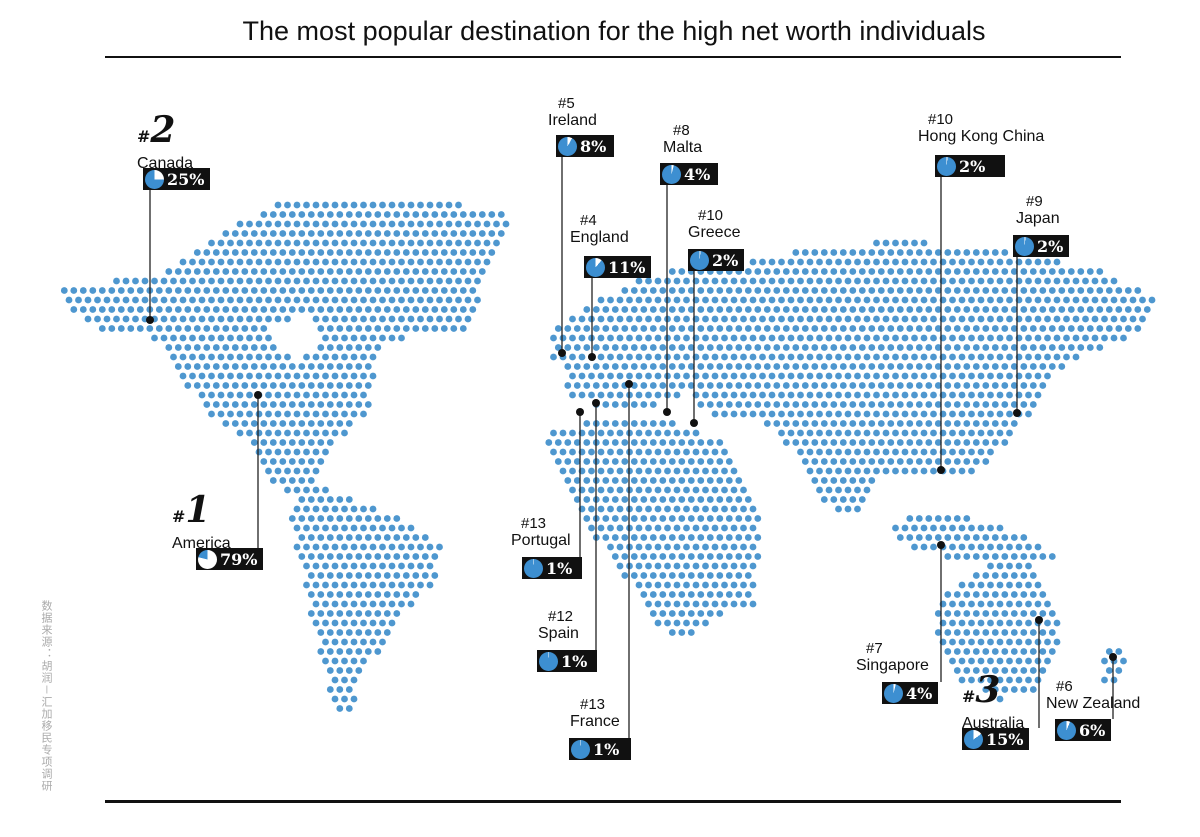 This screenshot has width=1200, height=837. Describe the element at coordinates (941, 545) in the screenshot. I see `location-pin-singapore` at that location.